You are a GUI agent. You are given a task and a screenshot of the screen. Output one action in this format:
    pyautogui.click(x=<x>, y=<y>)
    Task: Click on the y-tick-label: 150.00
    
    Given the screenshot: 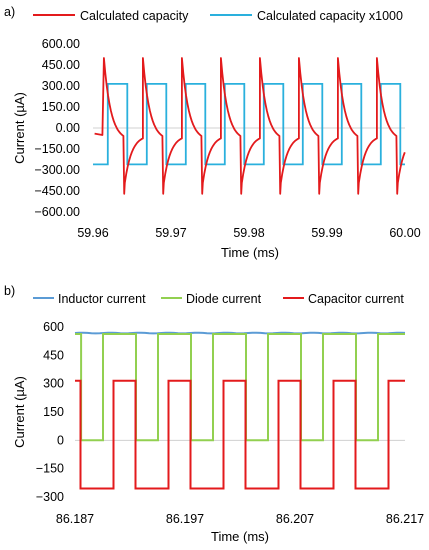 What is the action you would take?
    pyautogui.click(x=61, y=107)
    